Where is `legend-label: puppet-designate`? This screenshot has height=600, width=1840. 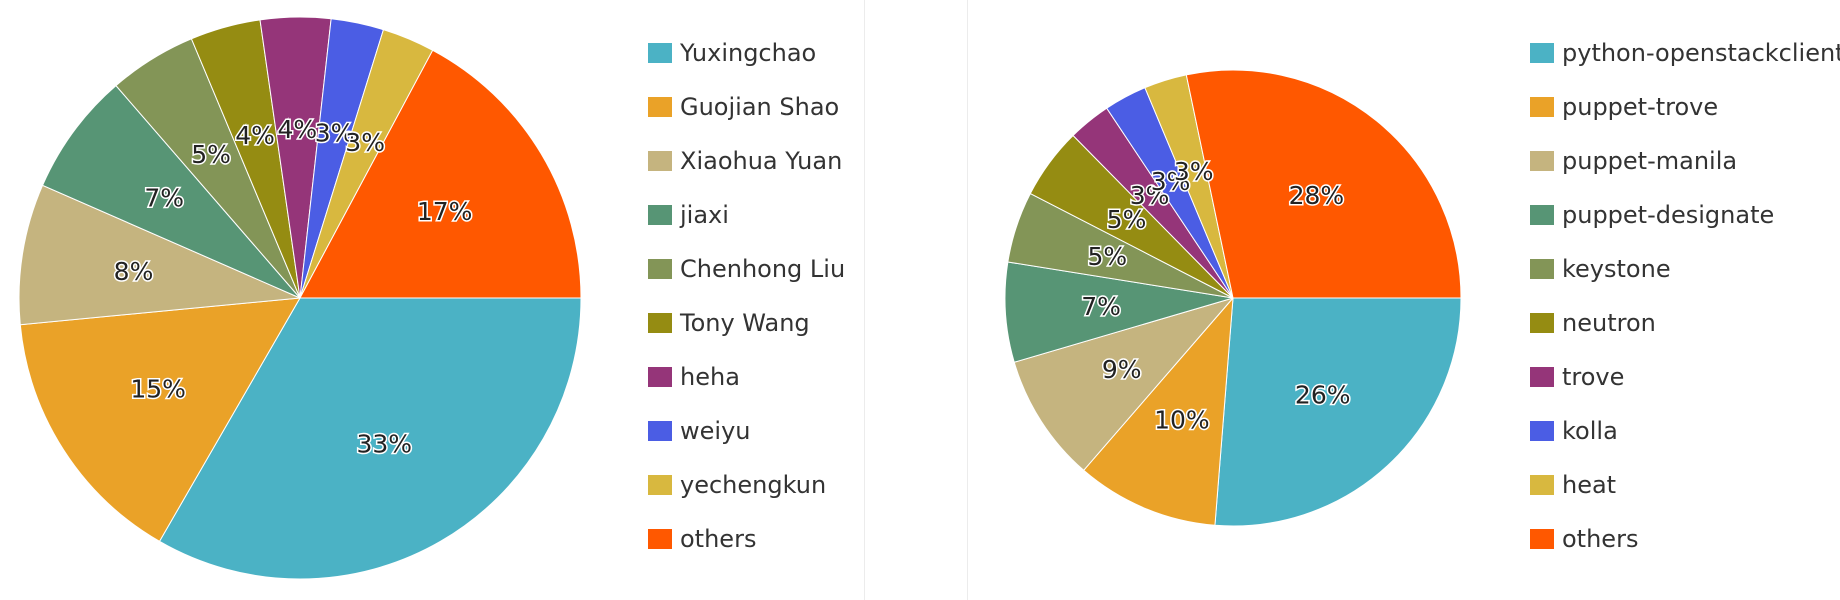
legend-label: puppet-designate is located at coordinates (1668, 215).